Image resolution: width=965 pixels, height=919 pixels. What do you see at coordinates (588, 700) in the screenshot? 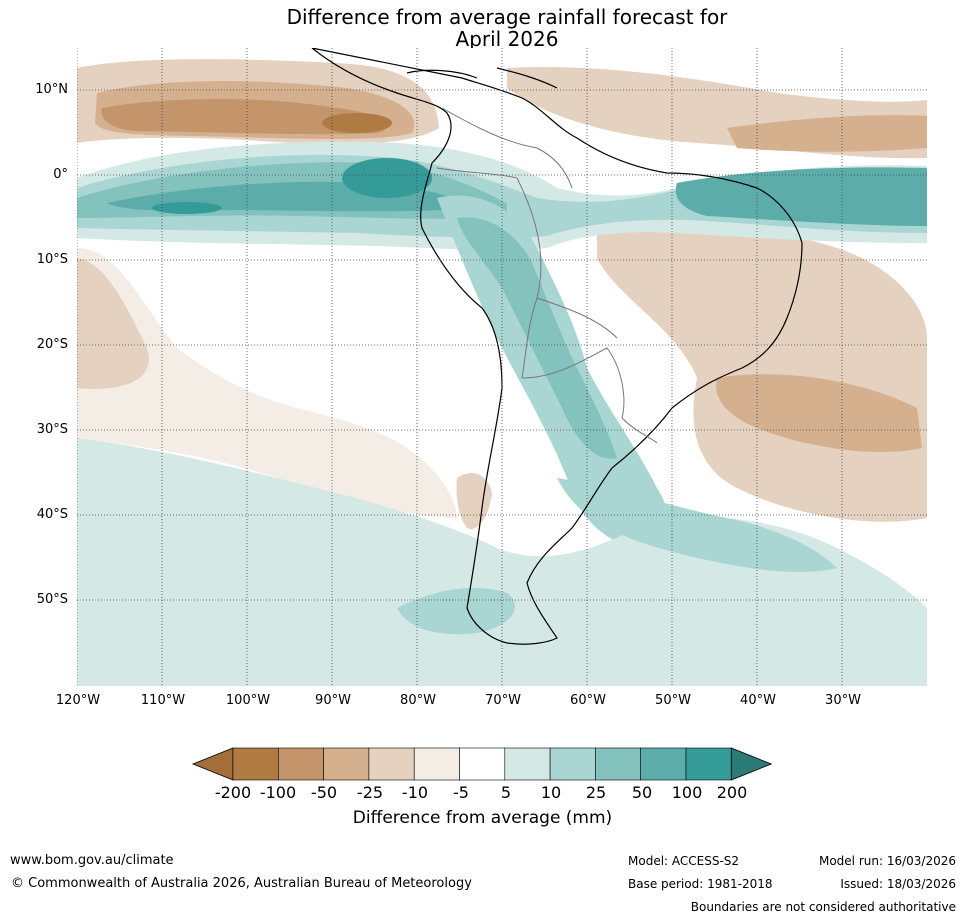
I see `lon-label: 60°W` at bounding box center [588, 700].